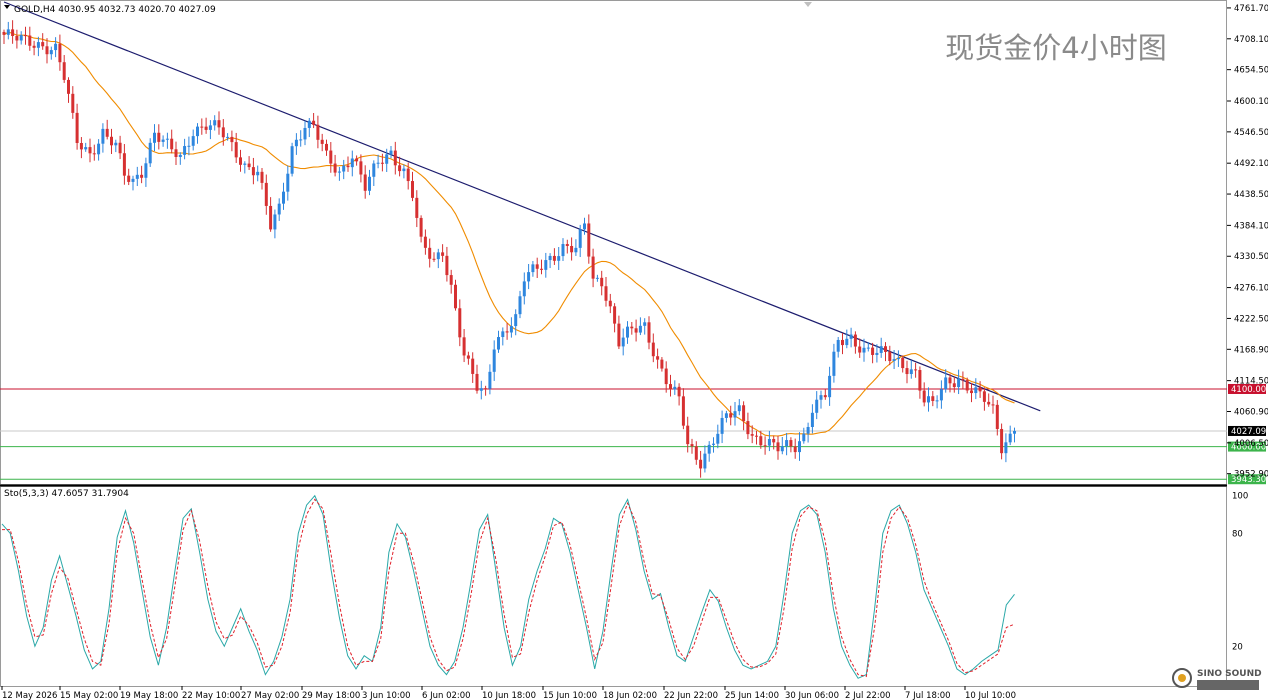 This screenshot has height=700, width=1268. I want to click on level-label: 3943.30, so click(1248, 480).